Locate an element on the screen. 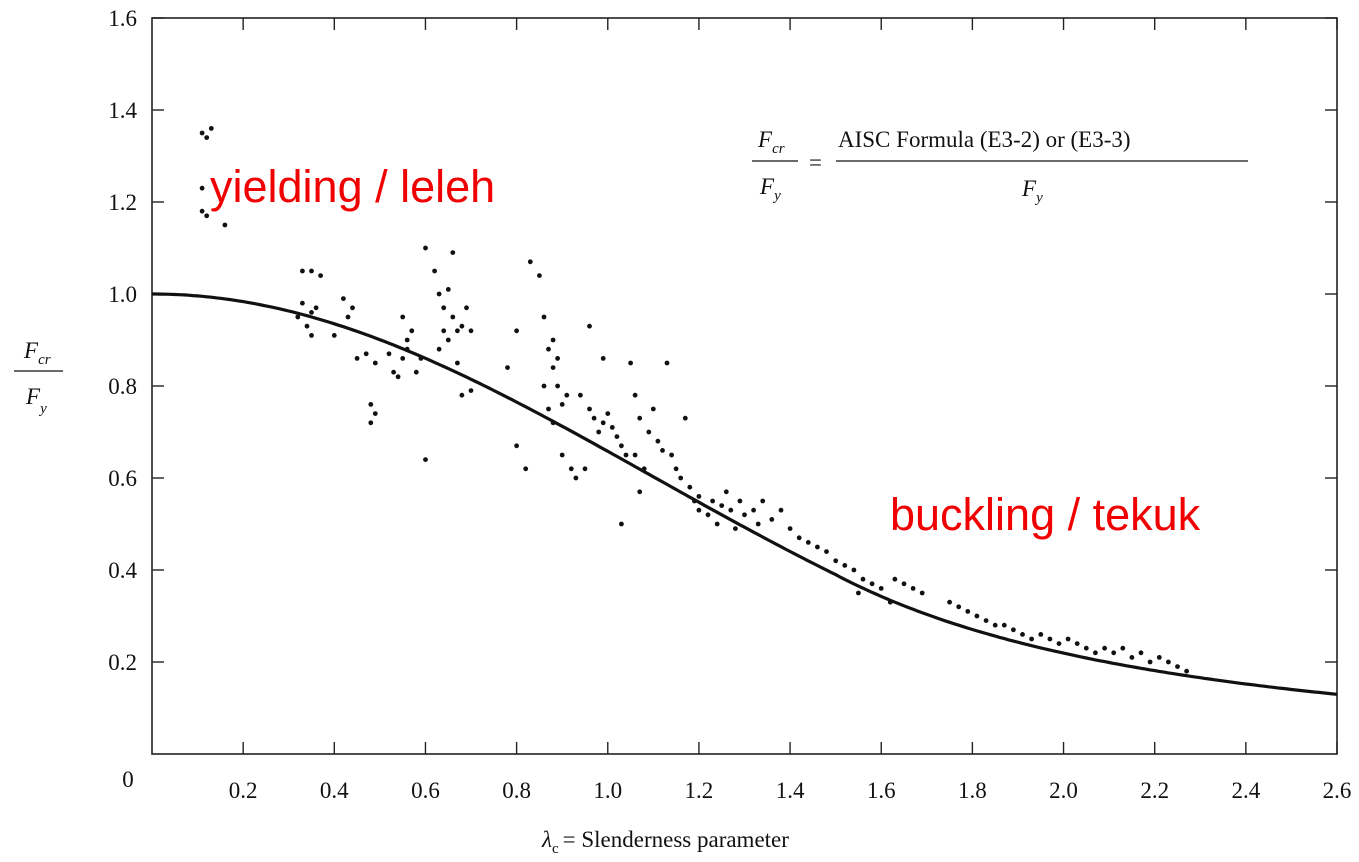 Image resolution: width=1359 pixels, height=862 pixels. annotation-buckling: buckling / tekuk is located at coordinates (1045, 514).